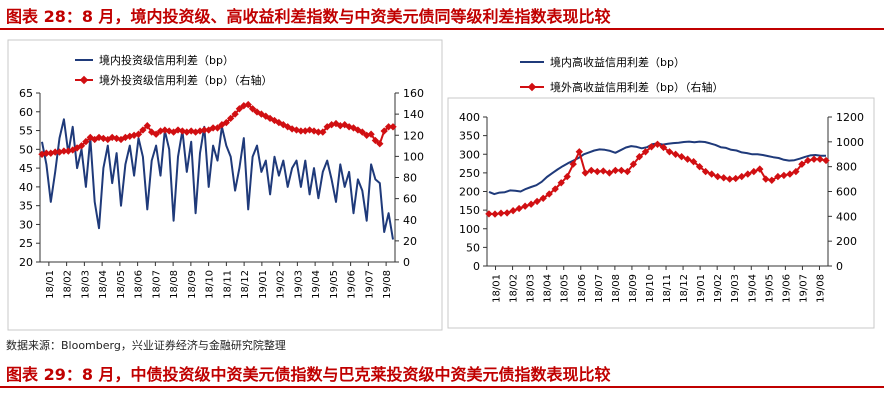 The width and height of the screenshot is (884, 401). I want to click on right-xtick-label: 19/05, so click(769, 288).